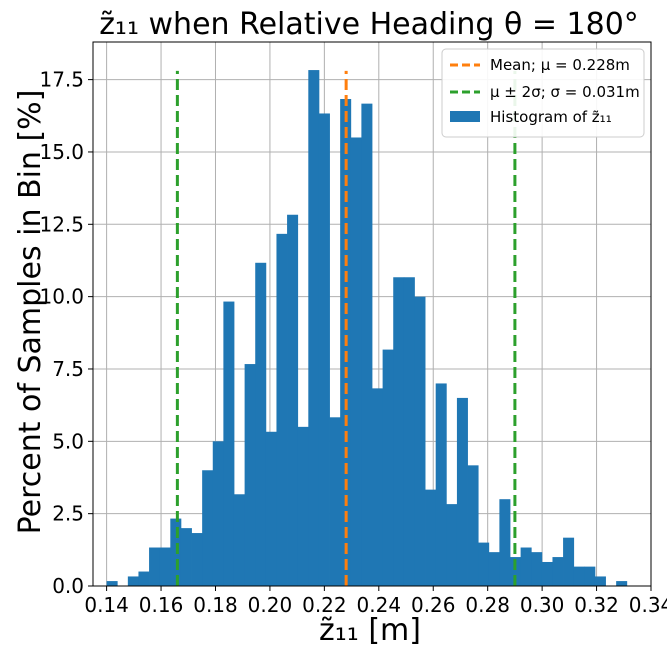 The image size is (667, 657). Describe the element at coordinates (270, 605) in the screenshot. I see `x-tick-label: 0.20` at that location.